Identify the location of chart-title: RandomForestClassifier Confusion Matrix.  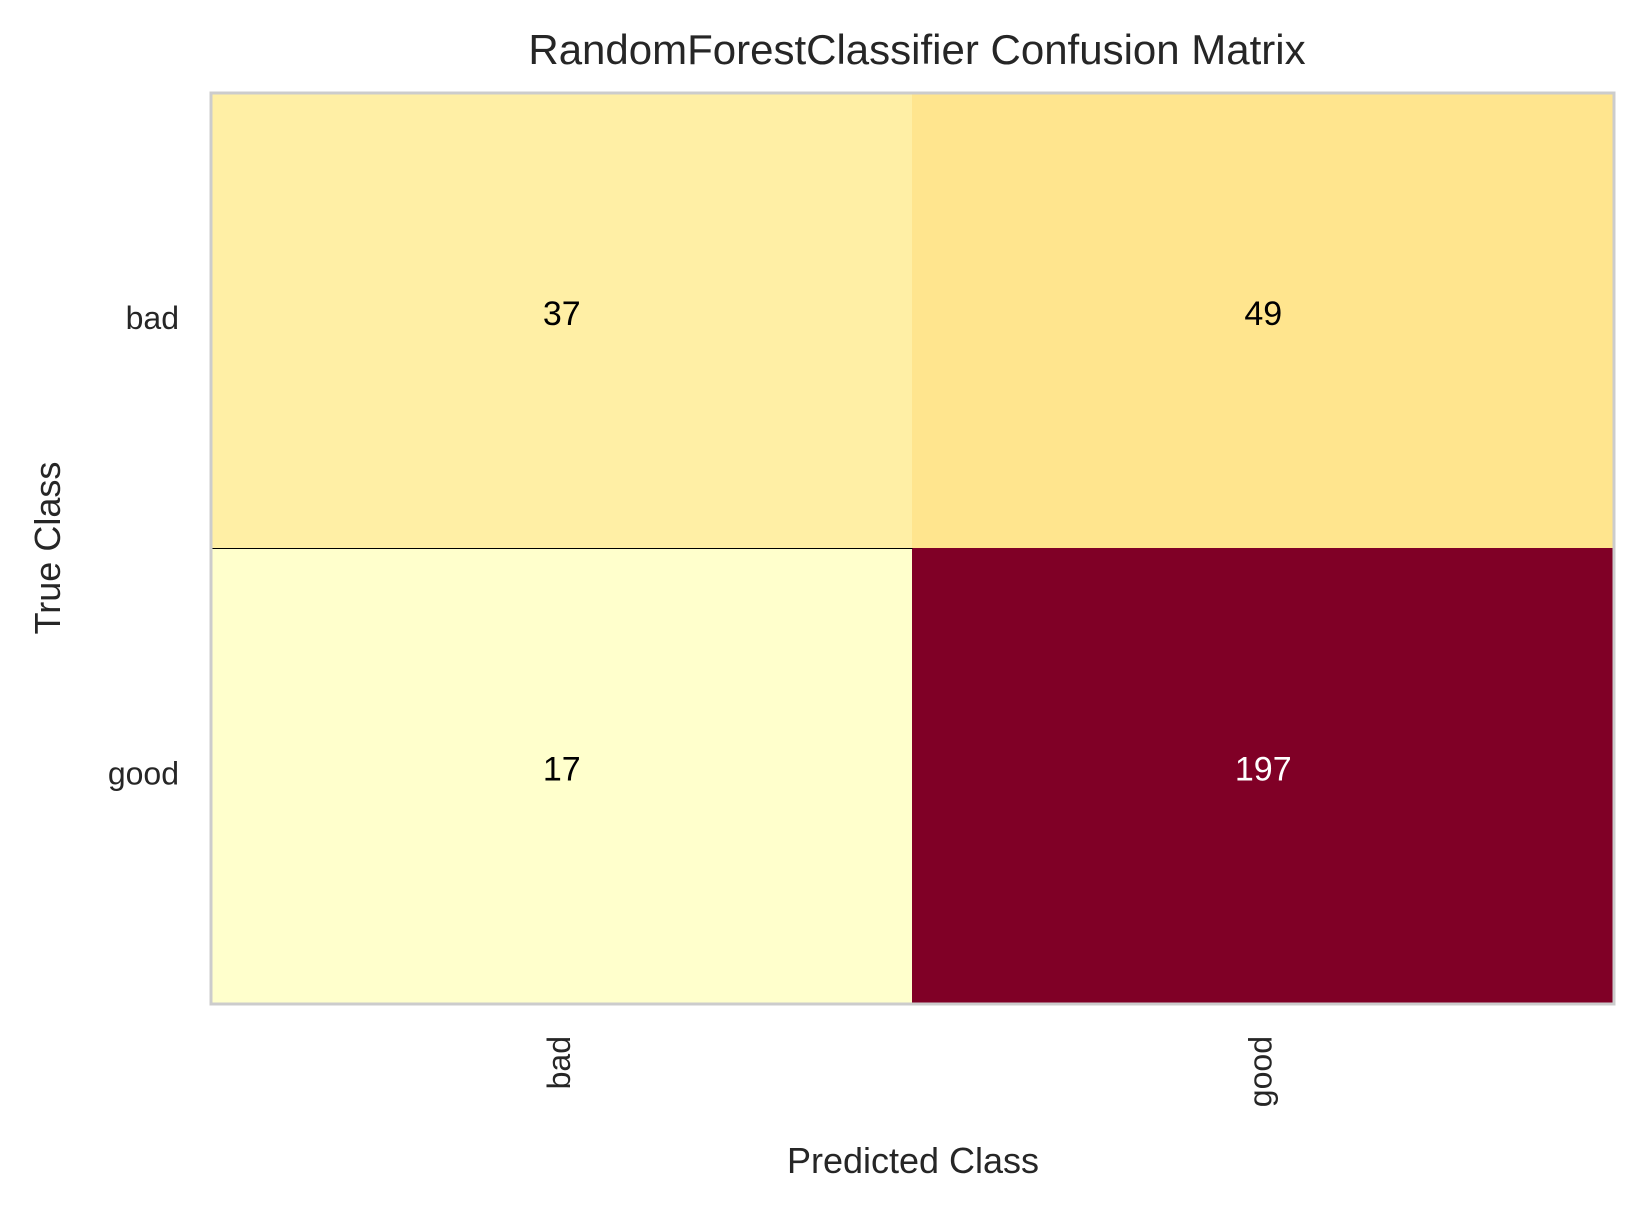
(916, 49).